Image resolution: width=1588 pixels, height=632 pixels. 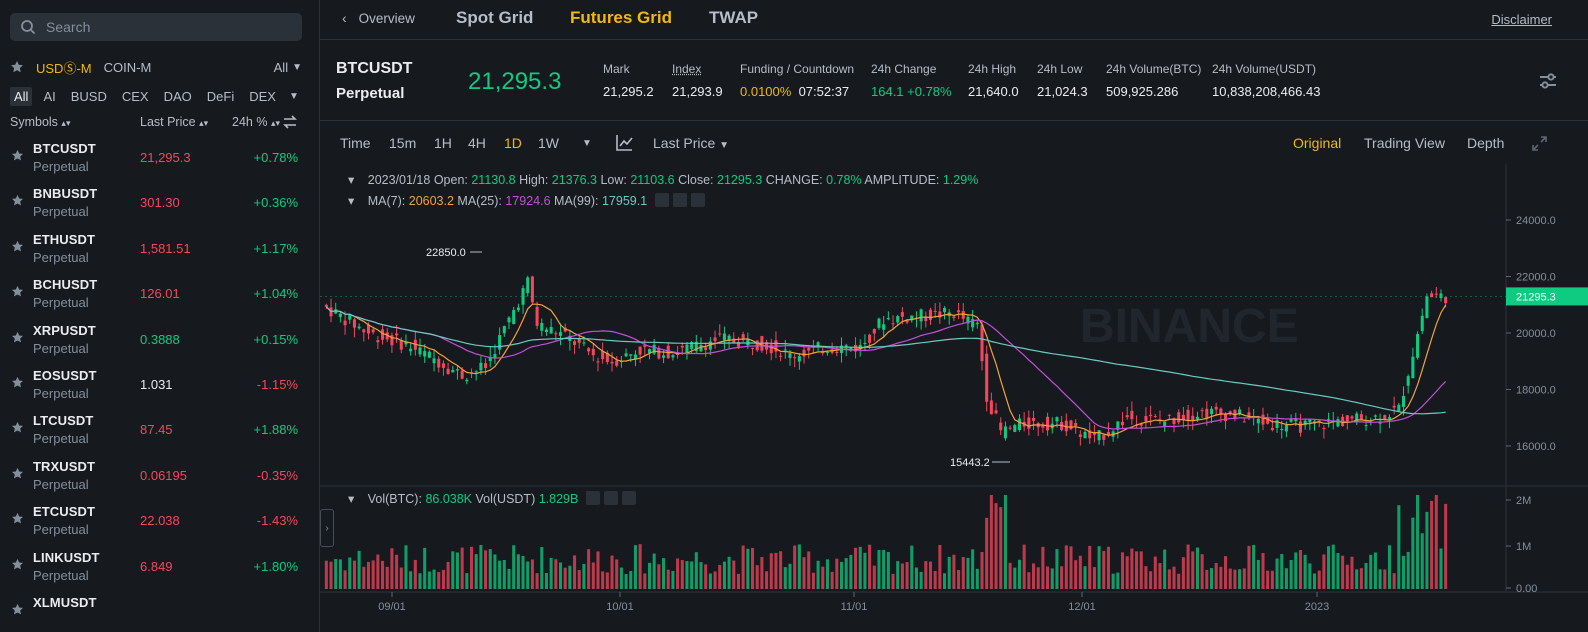 What do you see at coordinates (159, 569) in the screenshot?
I see `symbol-row: LINKUSDT Perpetual 6.849 +1.80%` at bounding box center [159, 569].